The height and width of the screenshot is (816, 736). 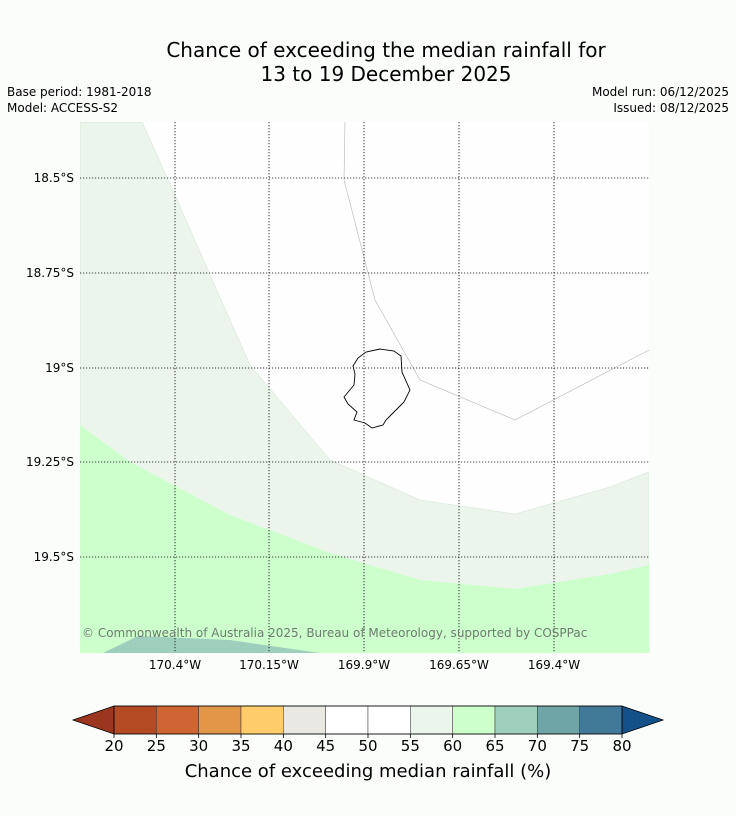 I want to click on colorbar-tick-label: 70, so click(x=537, y=746).